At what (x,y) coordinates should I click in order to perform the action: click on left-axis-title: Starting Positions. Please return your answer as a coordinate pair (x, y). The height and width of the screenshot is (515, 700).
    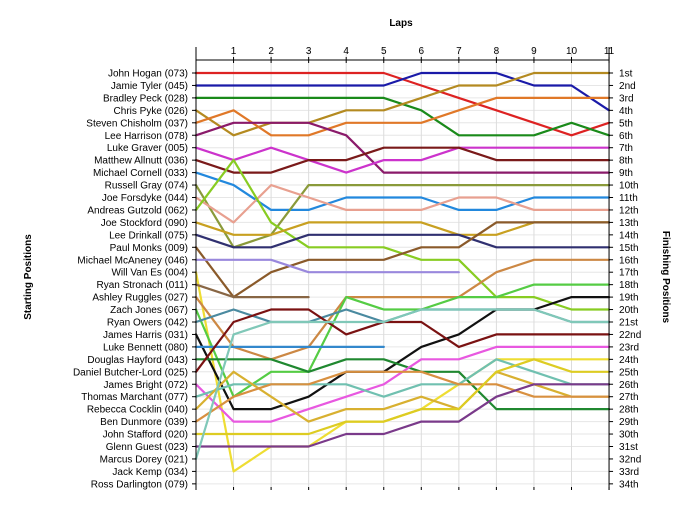
    Looking at the image, I should click on (28, 277).